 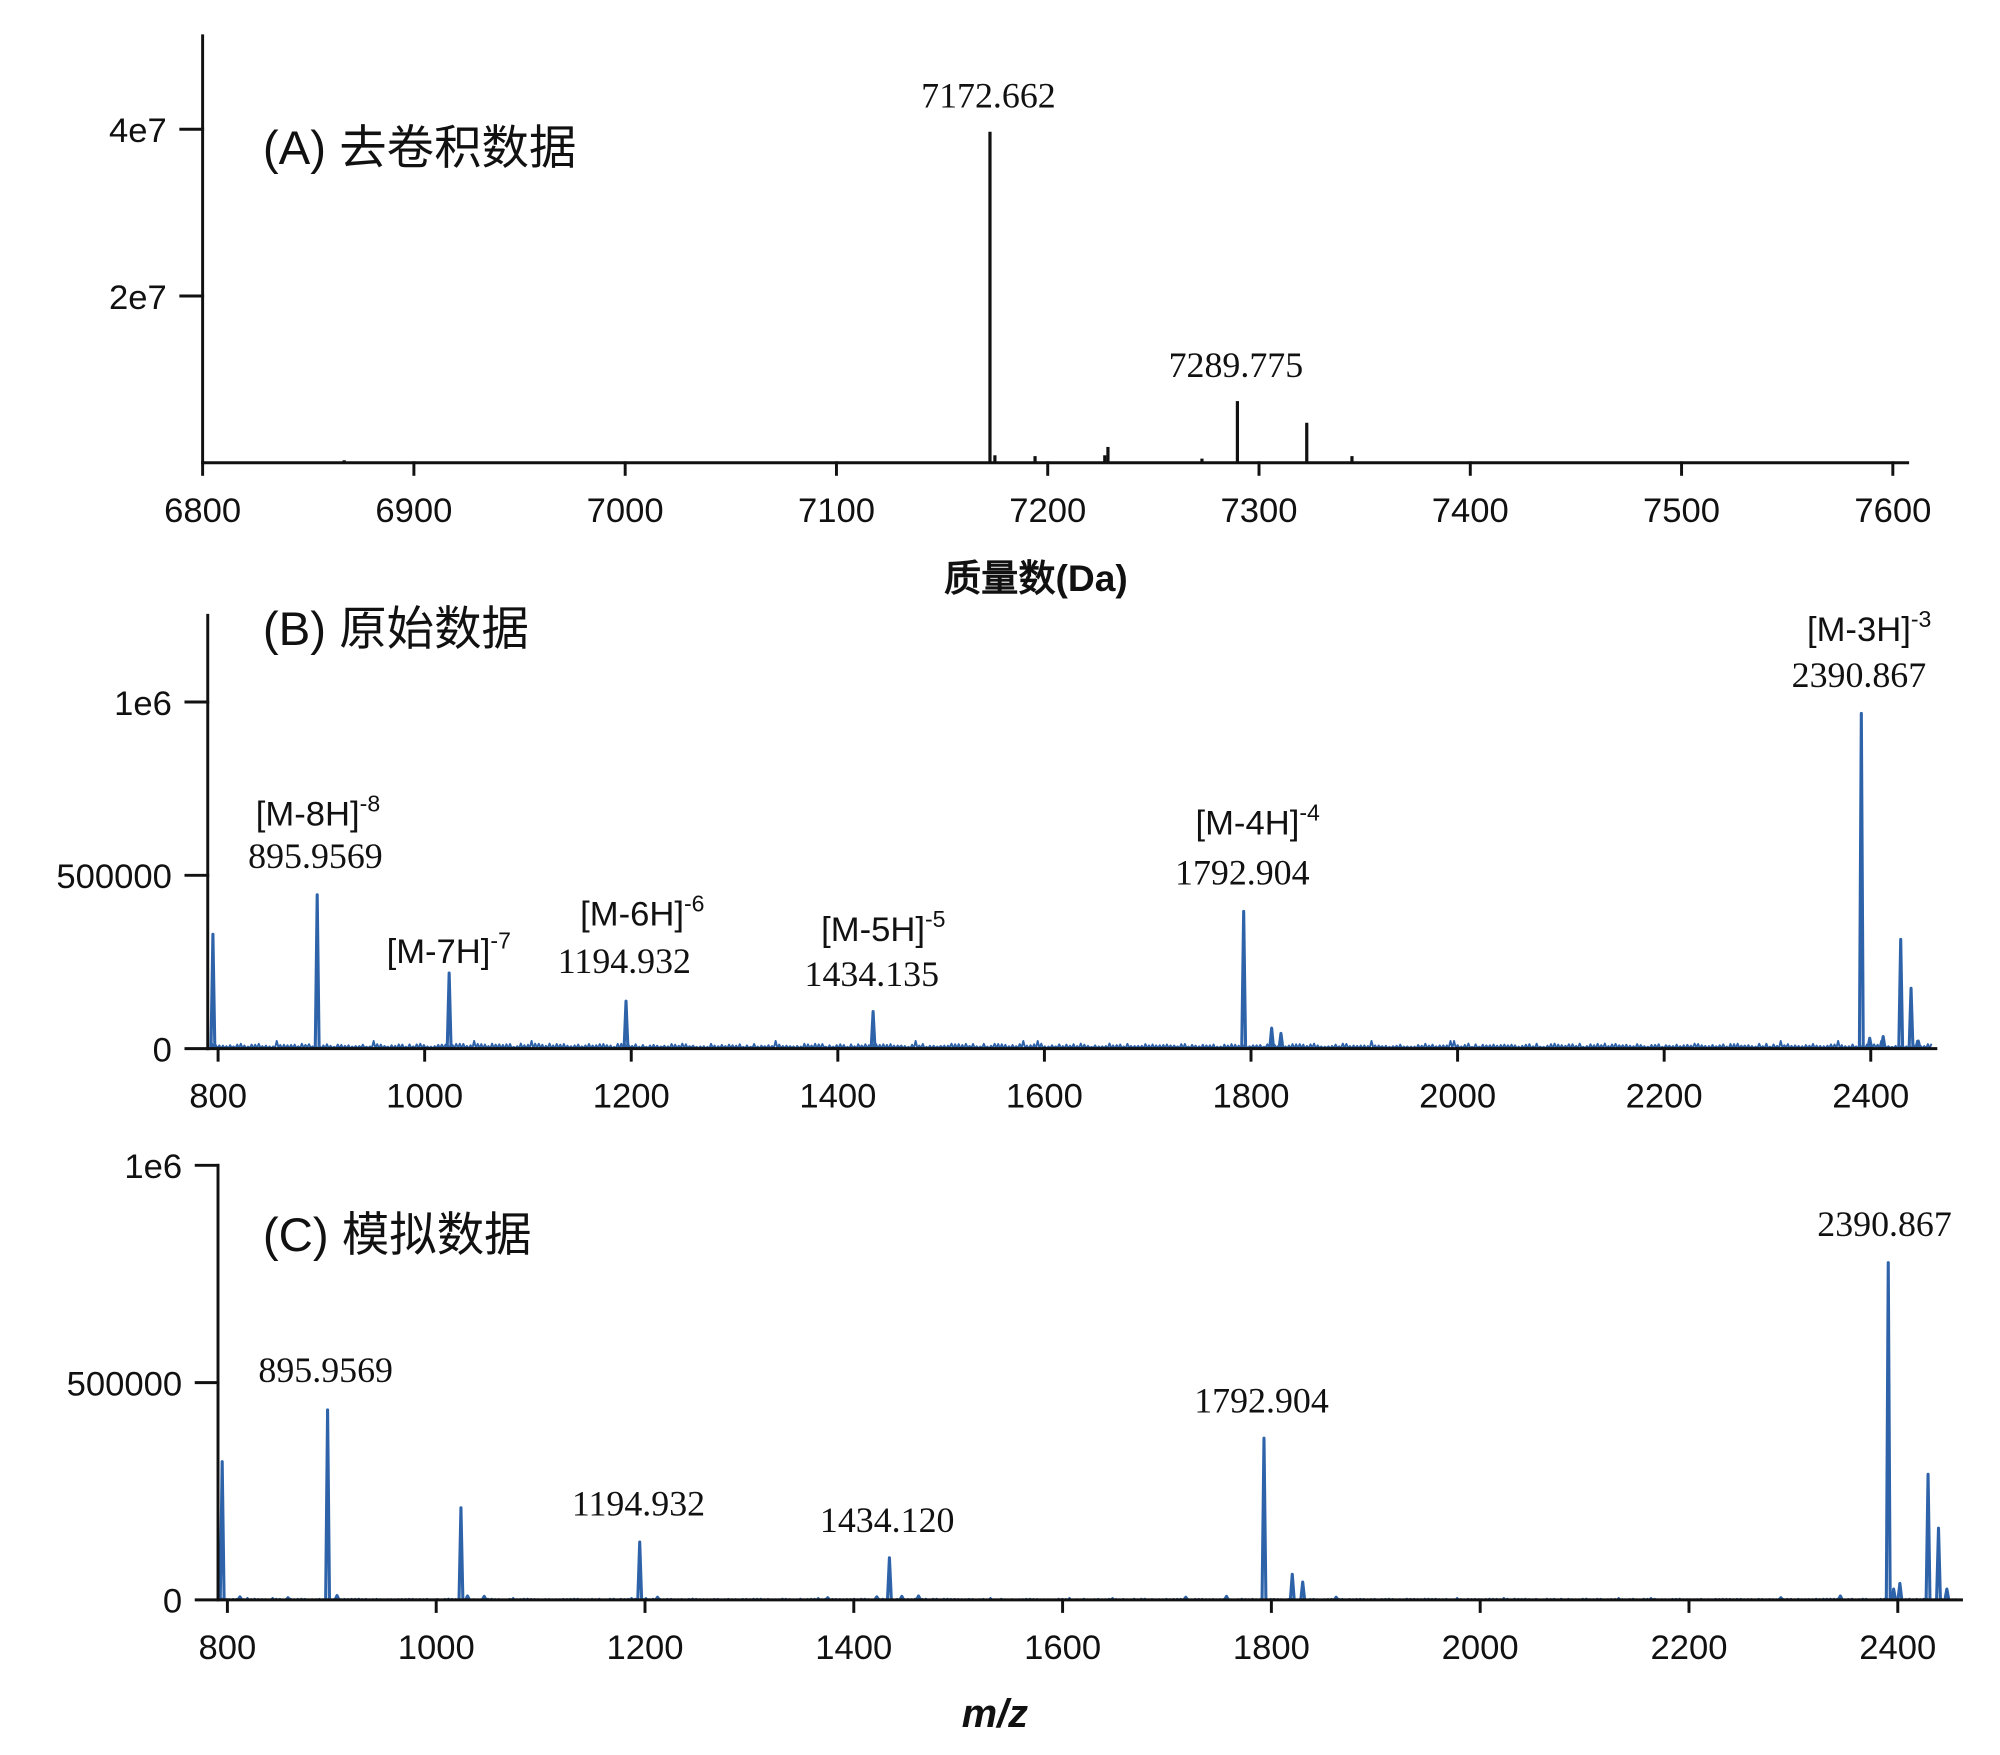 I want to click on x-tick-label: 7200, so click(x=1047, y=511).